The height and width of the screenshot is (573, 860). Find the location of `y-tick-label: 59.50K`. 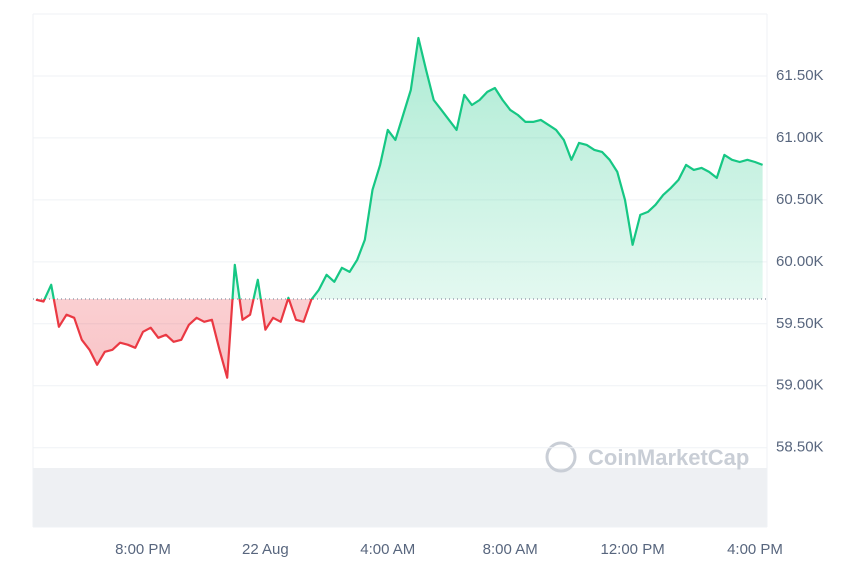

y-tick-label: 59.50K is located at coordinates (800, 323).